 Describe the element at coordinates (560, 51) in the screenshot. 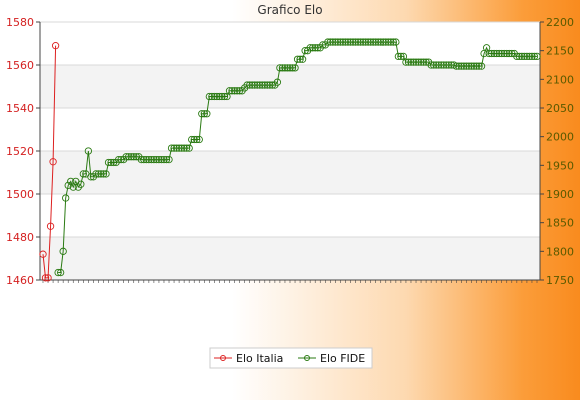

I see `right-tick-label: 2150` at that location.